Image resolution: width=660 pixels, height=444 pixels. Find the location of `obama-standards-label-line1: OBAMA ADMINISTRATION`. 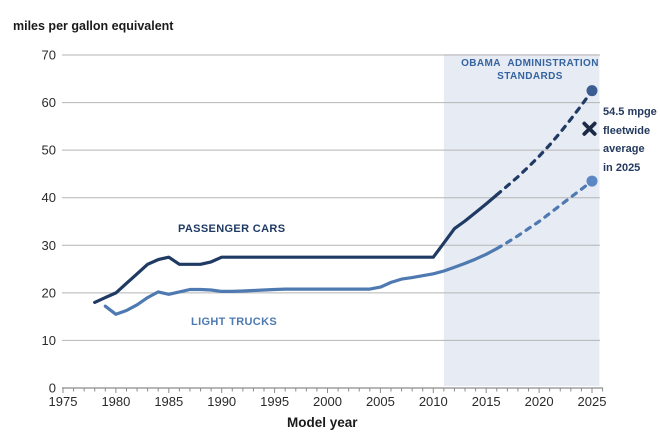

obama-standards-label-line1: OBAMA ADMINISTRATION is located at coordinates (530, 63).